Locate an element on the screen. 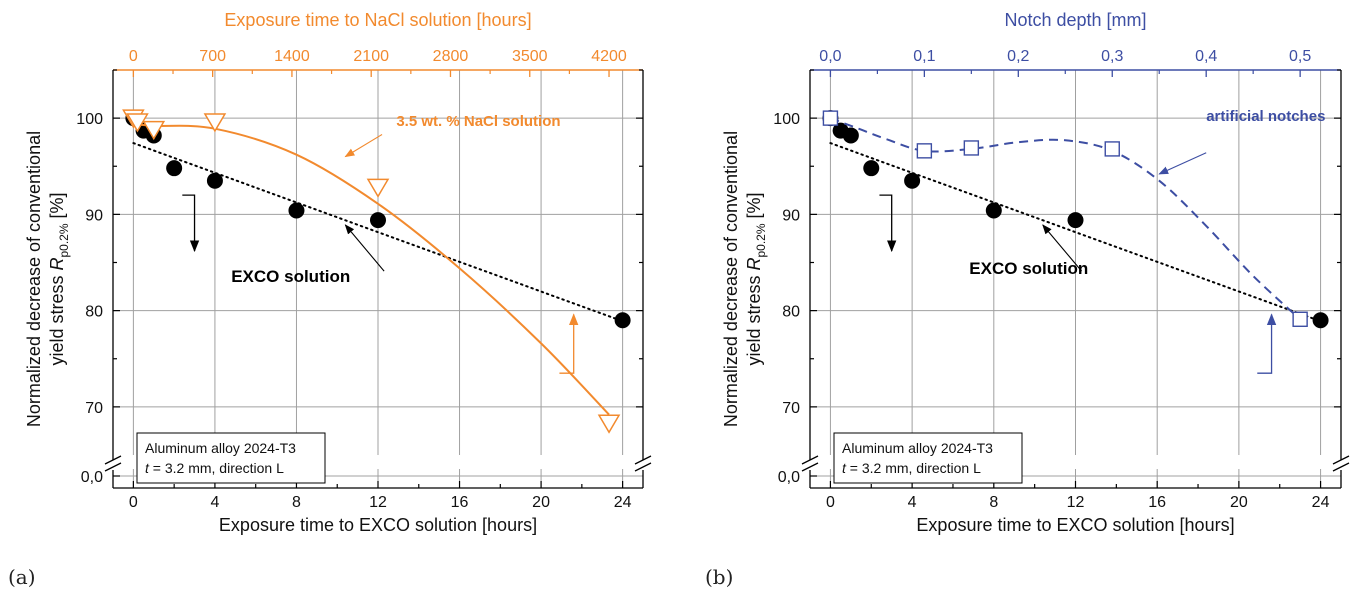  panel-label: (b) is located at coordinates (719, 577).